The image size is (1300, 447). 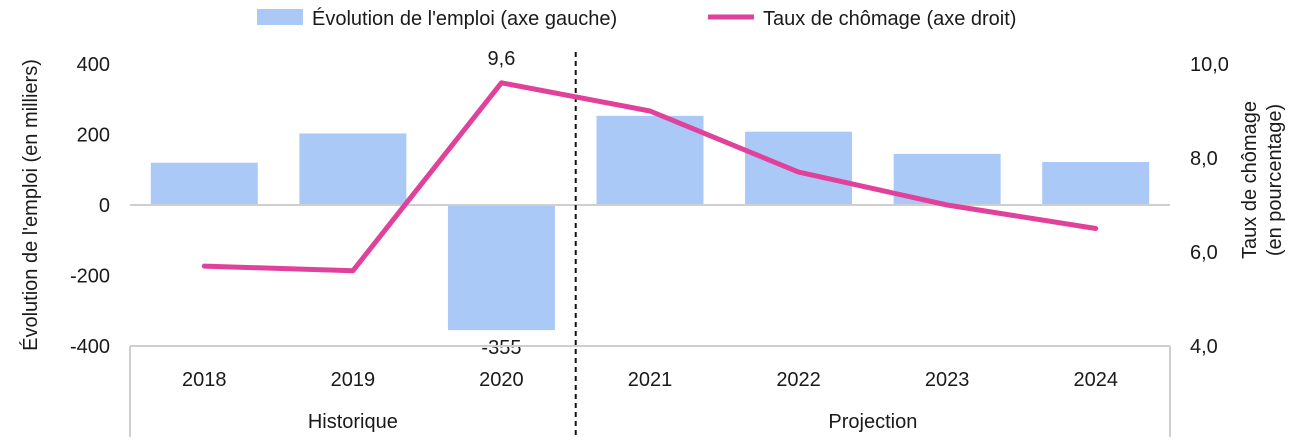 What do you see at coordinates (90, 277) in the screenshot?
I see `left-tick-label: -200` at bounding box center [90, 277].